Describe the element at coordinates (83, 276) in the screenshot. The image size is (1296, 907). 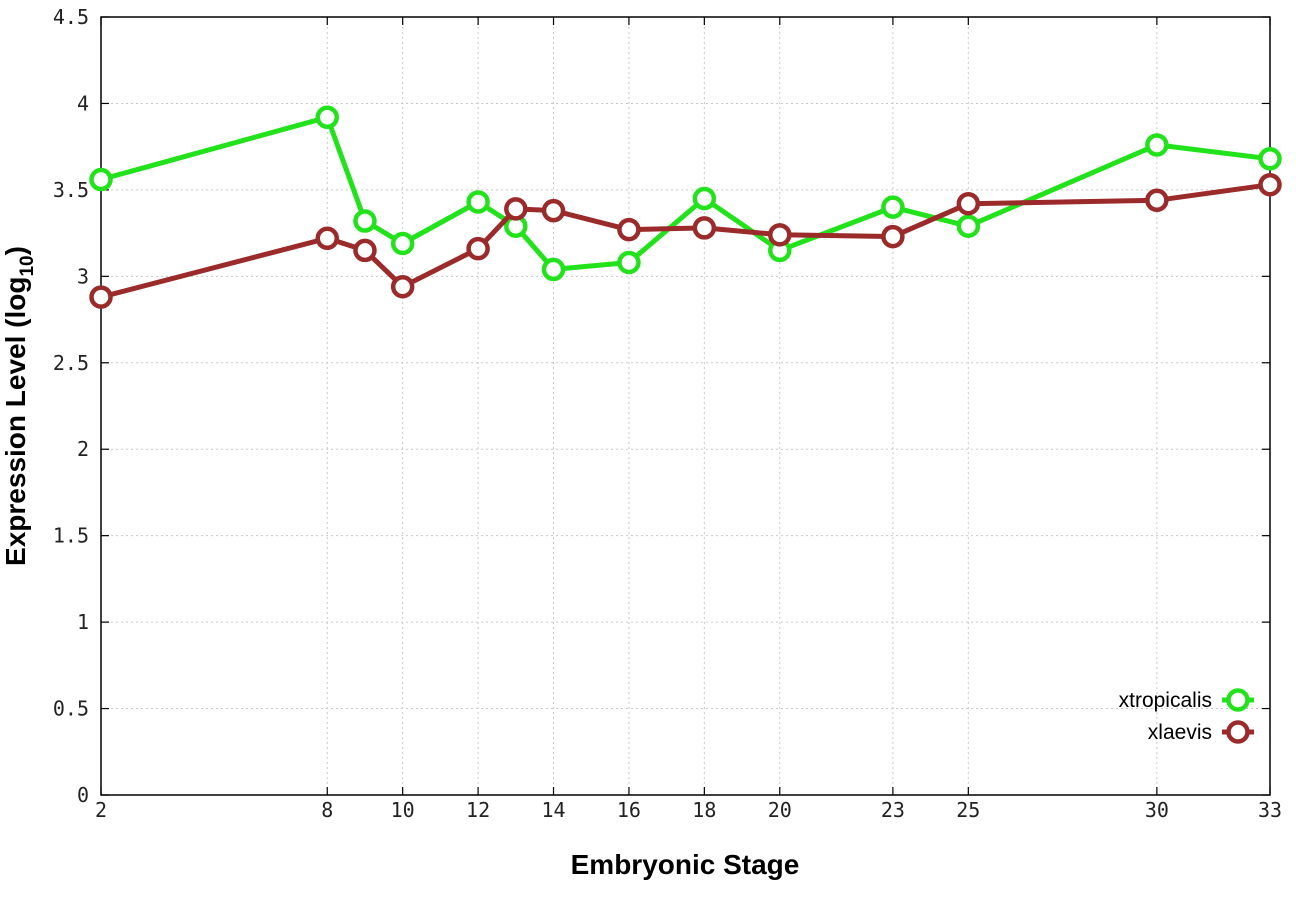
I see `y-tick-label: 3` at that location.